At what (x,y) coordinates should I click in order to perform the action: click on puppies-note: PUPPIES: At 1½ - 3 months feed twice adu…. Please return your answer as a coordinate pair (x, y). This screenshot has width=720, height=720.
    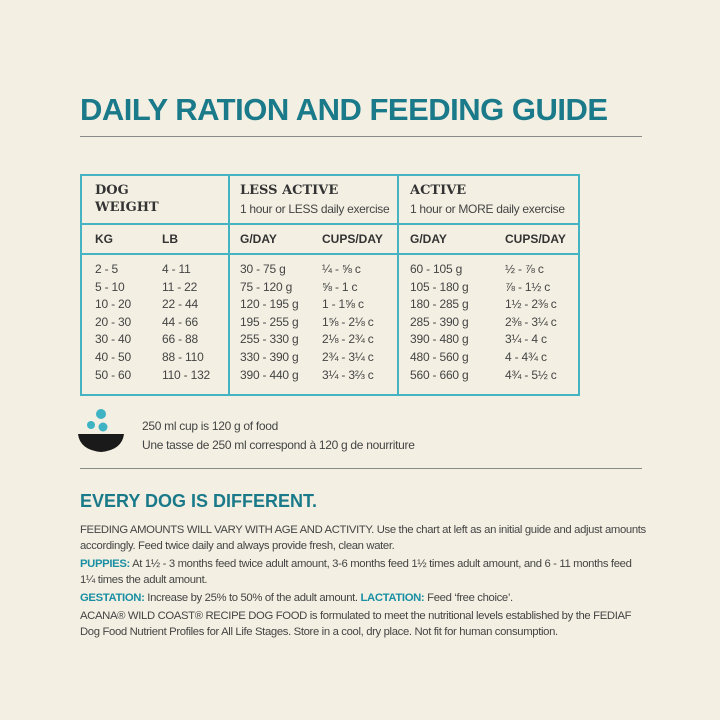
    Looking at the image, I should click on (363, 572).